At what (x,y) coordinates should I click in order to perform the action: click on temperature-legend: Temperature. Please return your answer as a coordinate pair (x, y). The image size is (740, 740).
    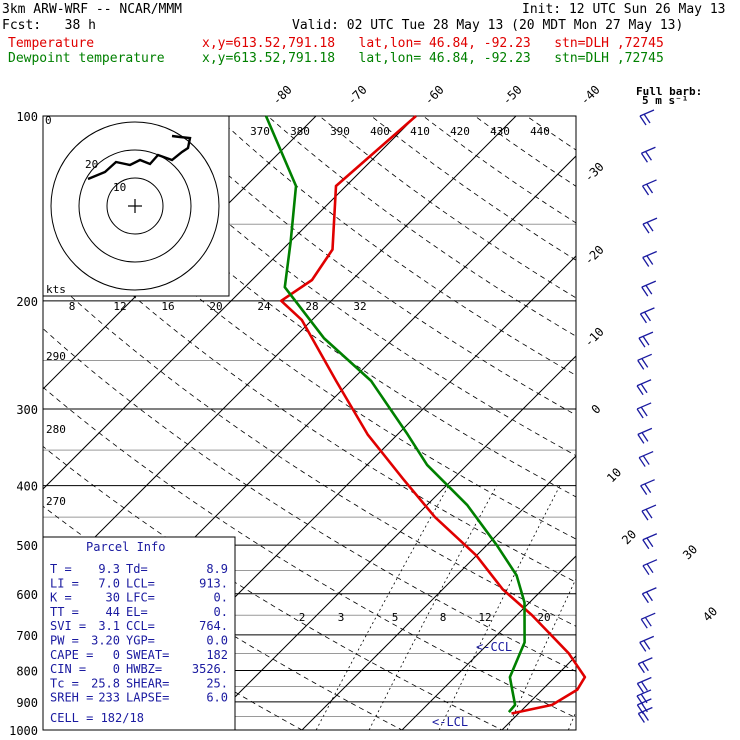
    Looking at the image, I should click on (51, 43).